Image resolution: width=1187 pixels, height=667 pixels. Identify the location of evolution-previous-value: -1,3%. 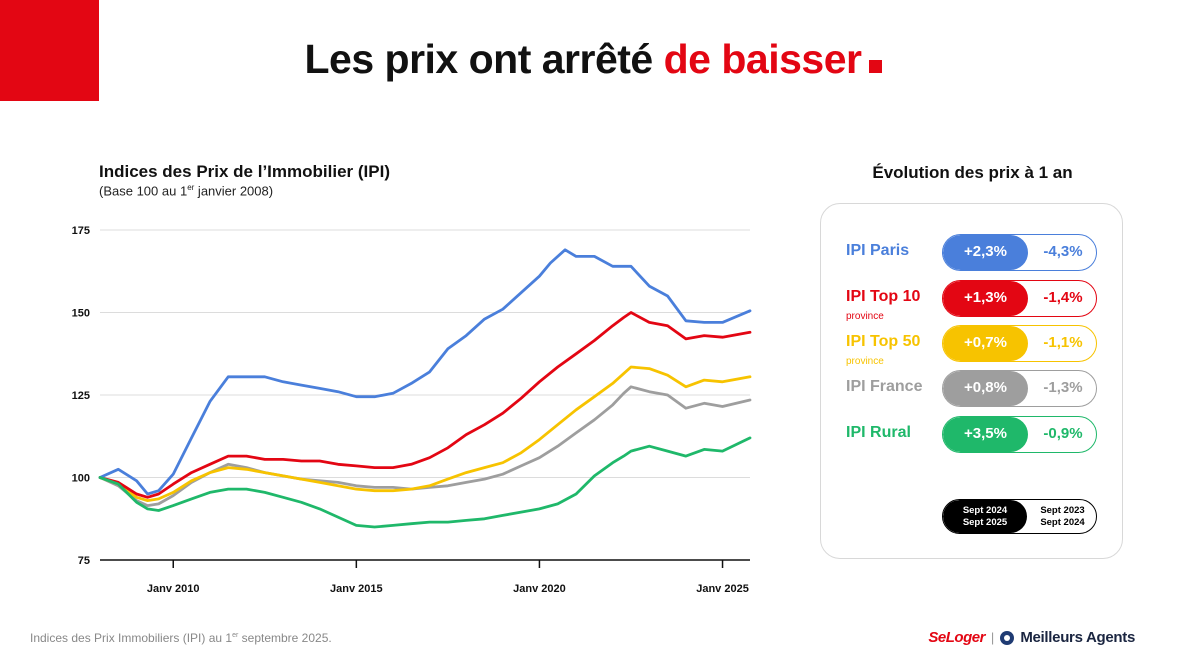
(1063, 387).